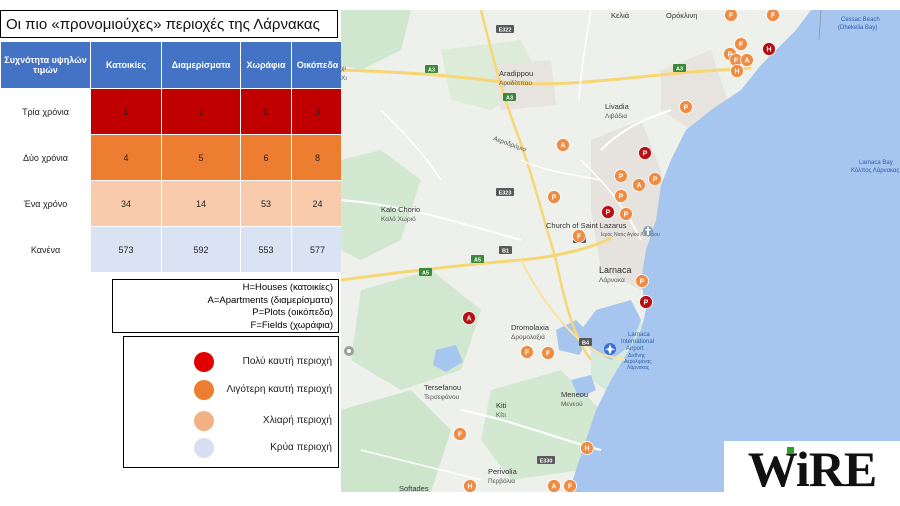 Image resolution: width=900 pixels, height=506 pixels. What do you see at coordinates (270, 300) in the screenshot?
I see `legend-apartments: A=Apartments (διαμερίσματα)` at bounding box center [270, 300].